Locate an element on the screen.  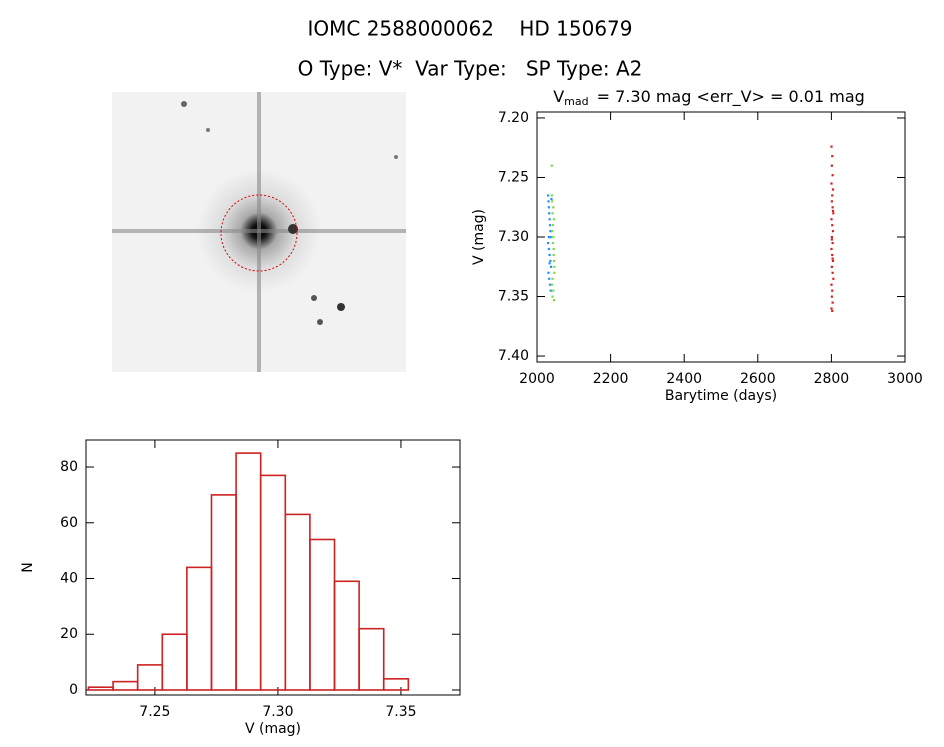
y-tick-label: 40 is located at coordinates (69, 579).